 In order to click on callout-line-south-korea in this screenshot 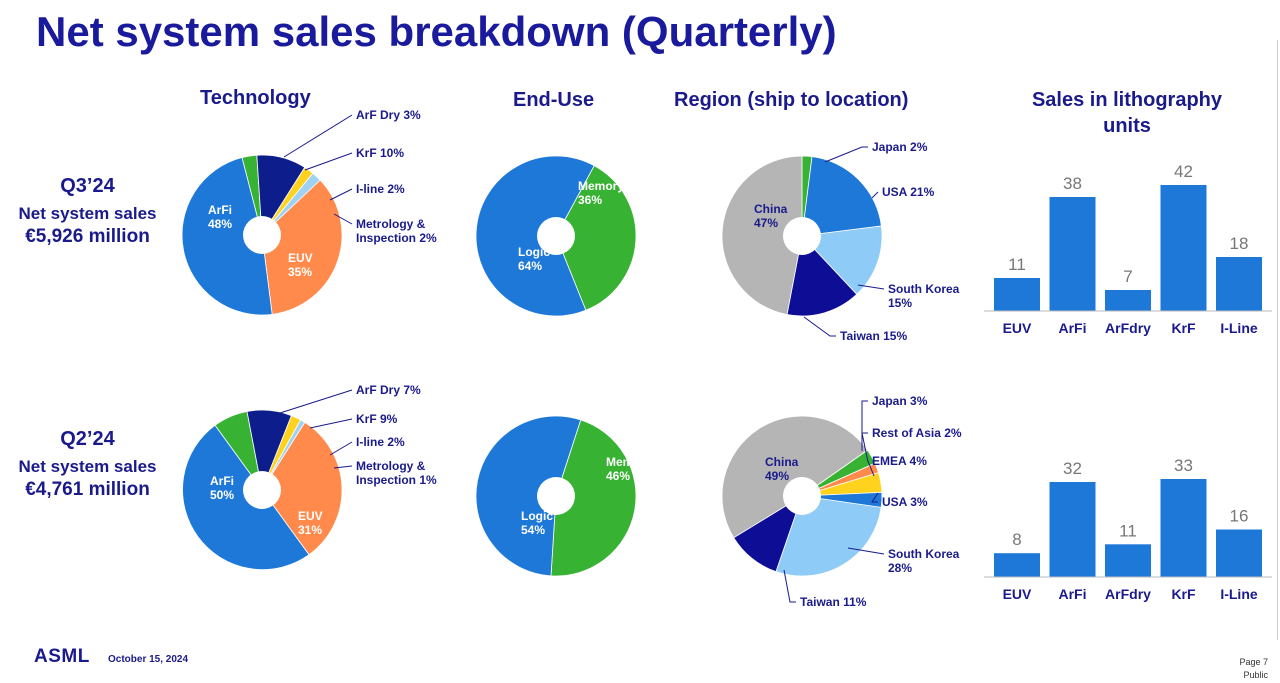, I will do `click(871, 287)`.